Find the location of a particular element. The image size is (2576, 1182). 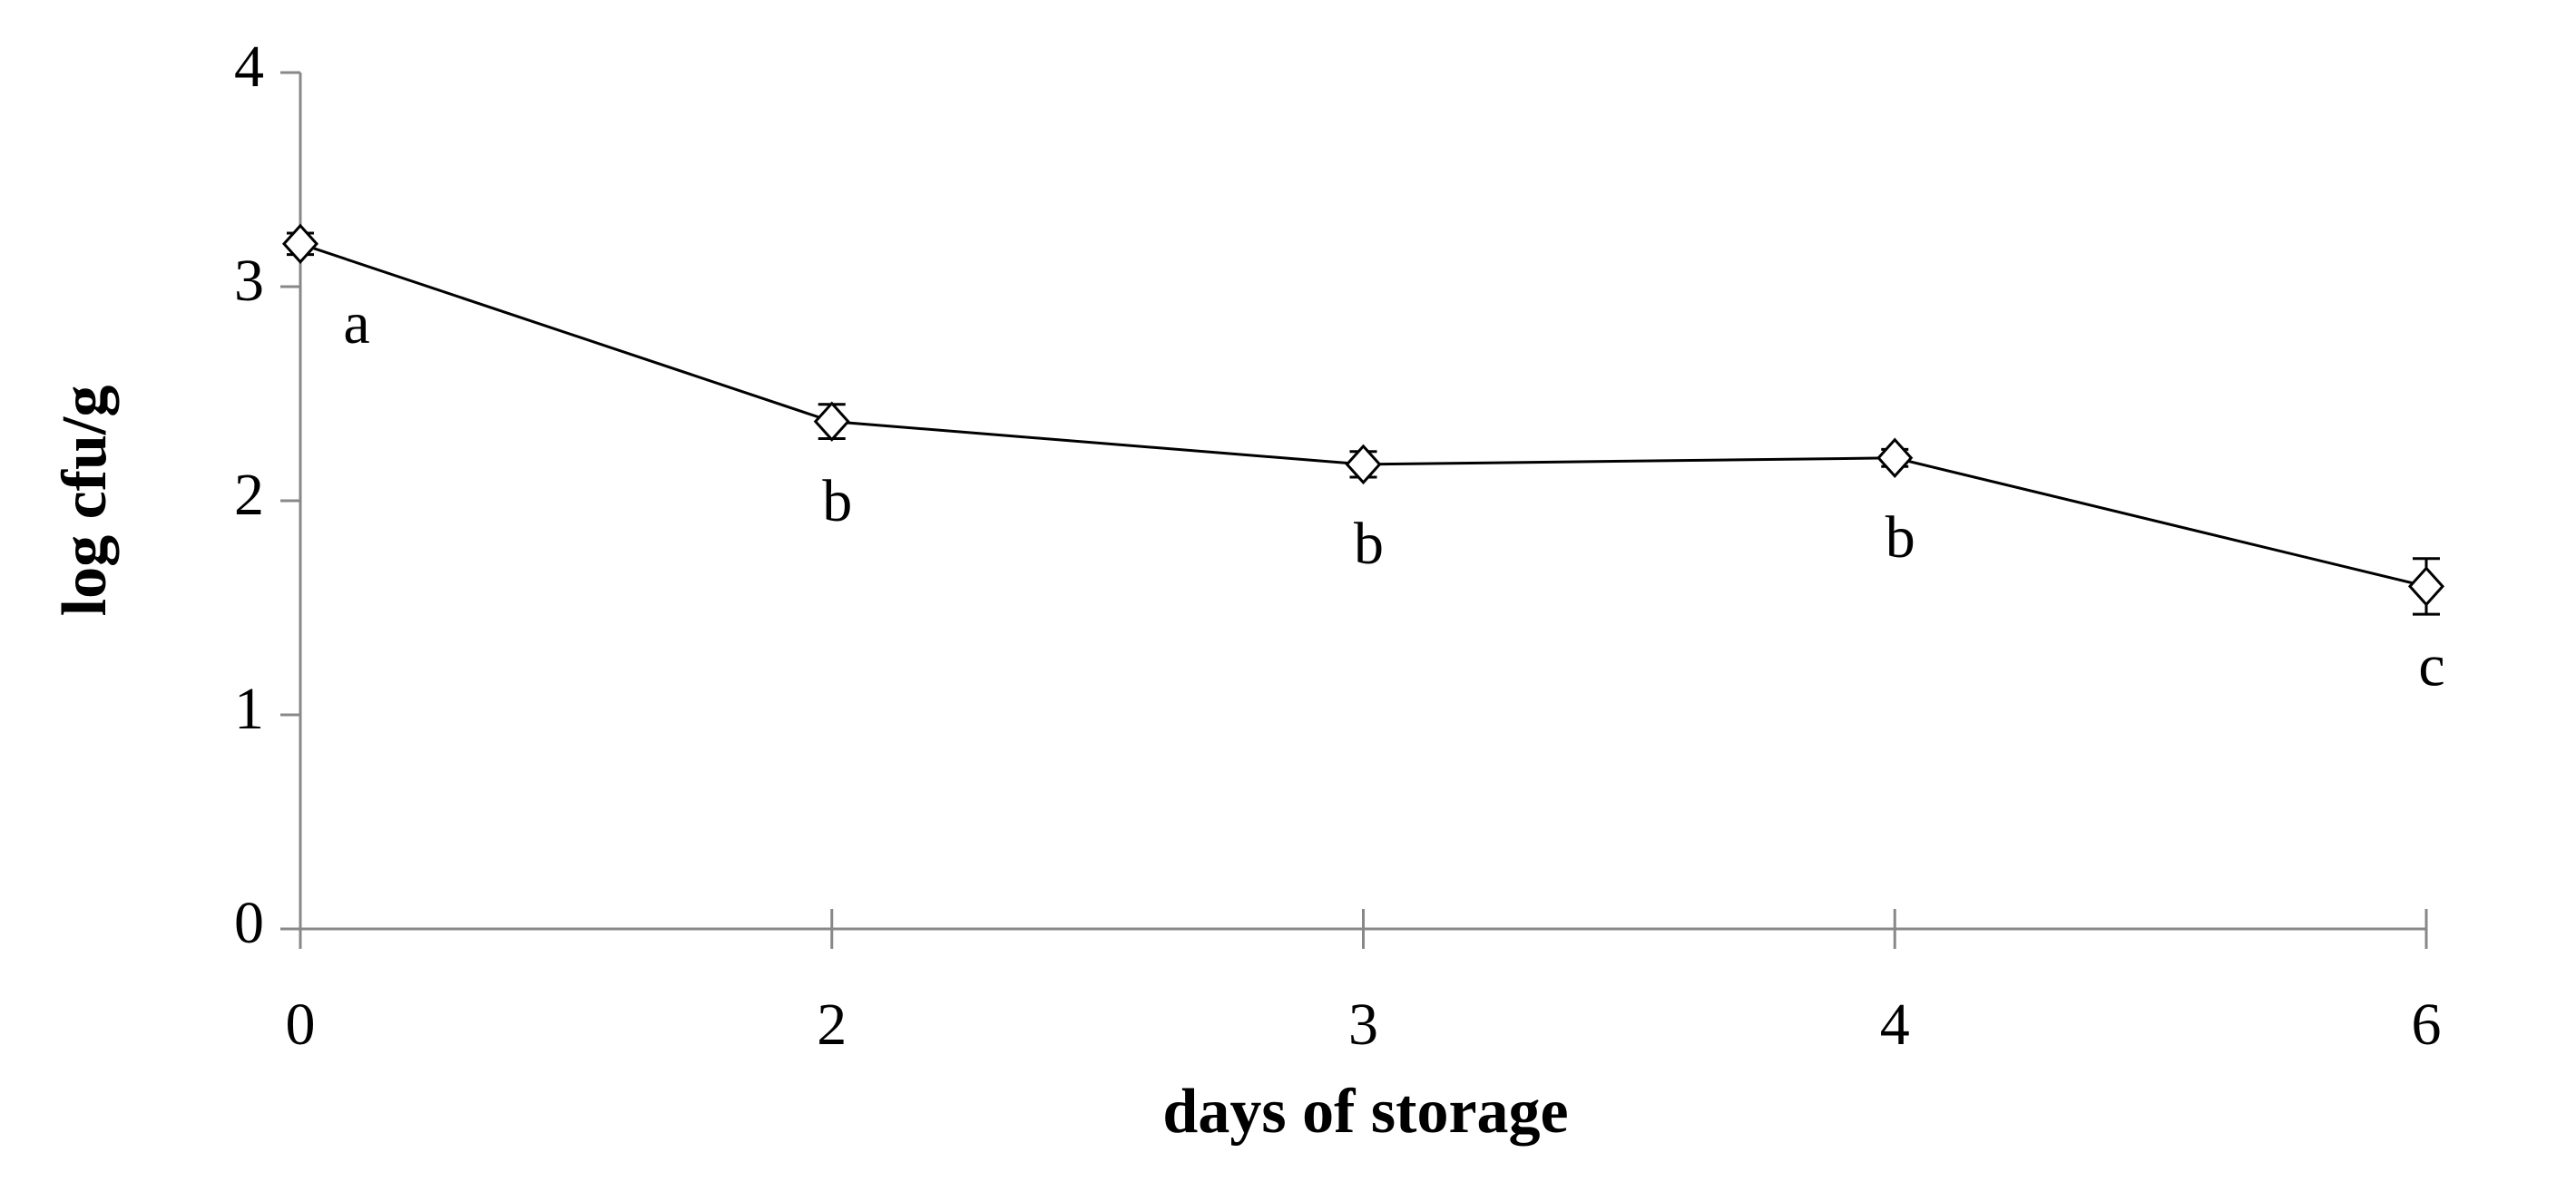

x-tick-label: 3 is located at coordinates (1363, 1025).